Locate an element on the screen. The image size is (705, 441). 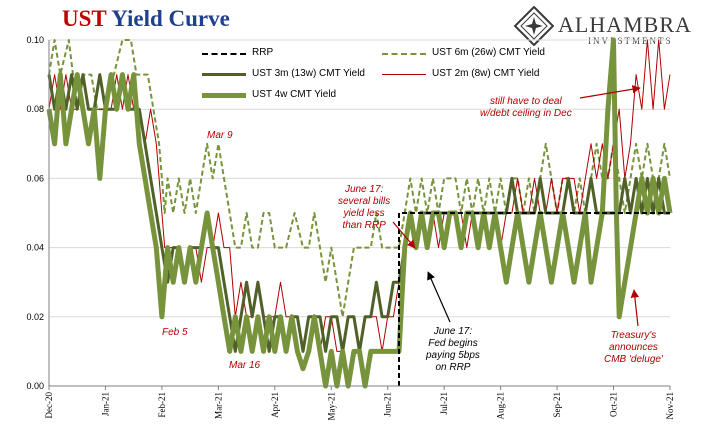
arrow-june17-fed is located at coordinates (439, 297).